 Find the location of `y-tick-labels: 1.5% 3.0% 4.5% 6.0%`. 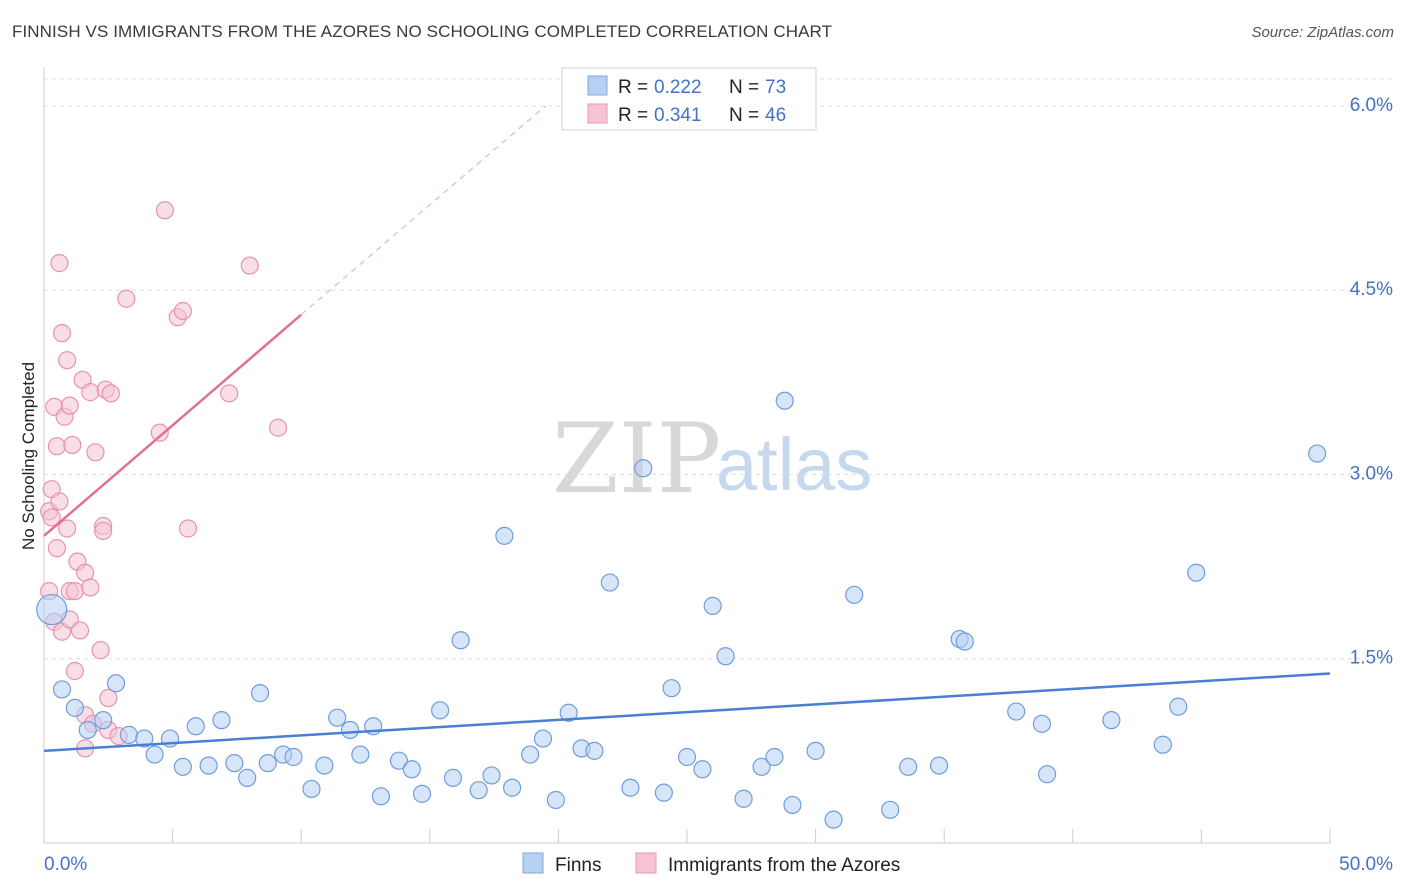

y-tick-labels: 1.5% 3.0% 4.5% 6.0% is located at coordinates (1371, 382).